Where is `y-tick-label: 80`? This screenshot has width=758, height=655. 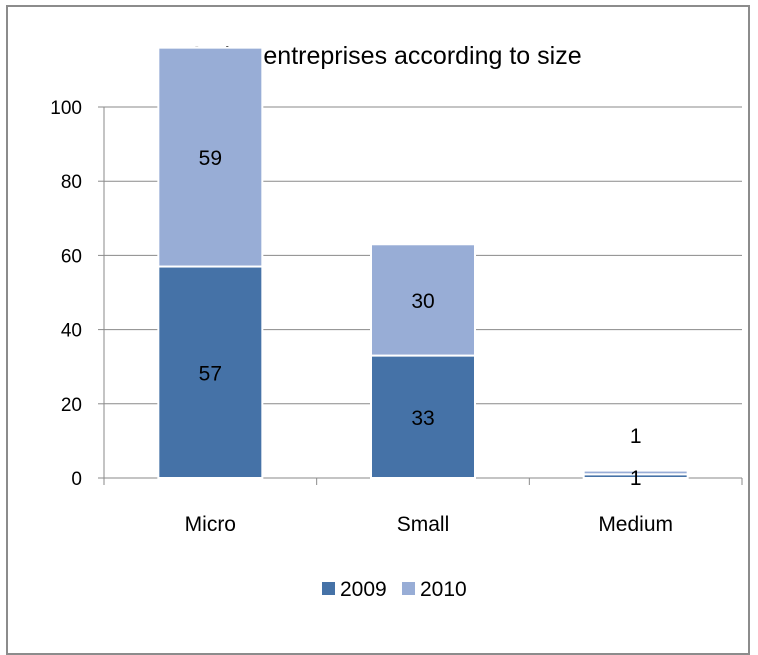
y-tick-label: 80 is located at coordinates (71, 182).